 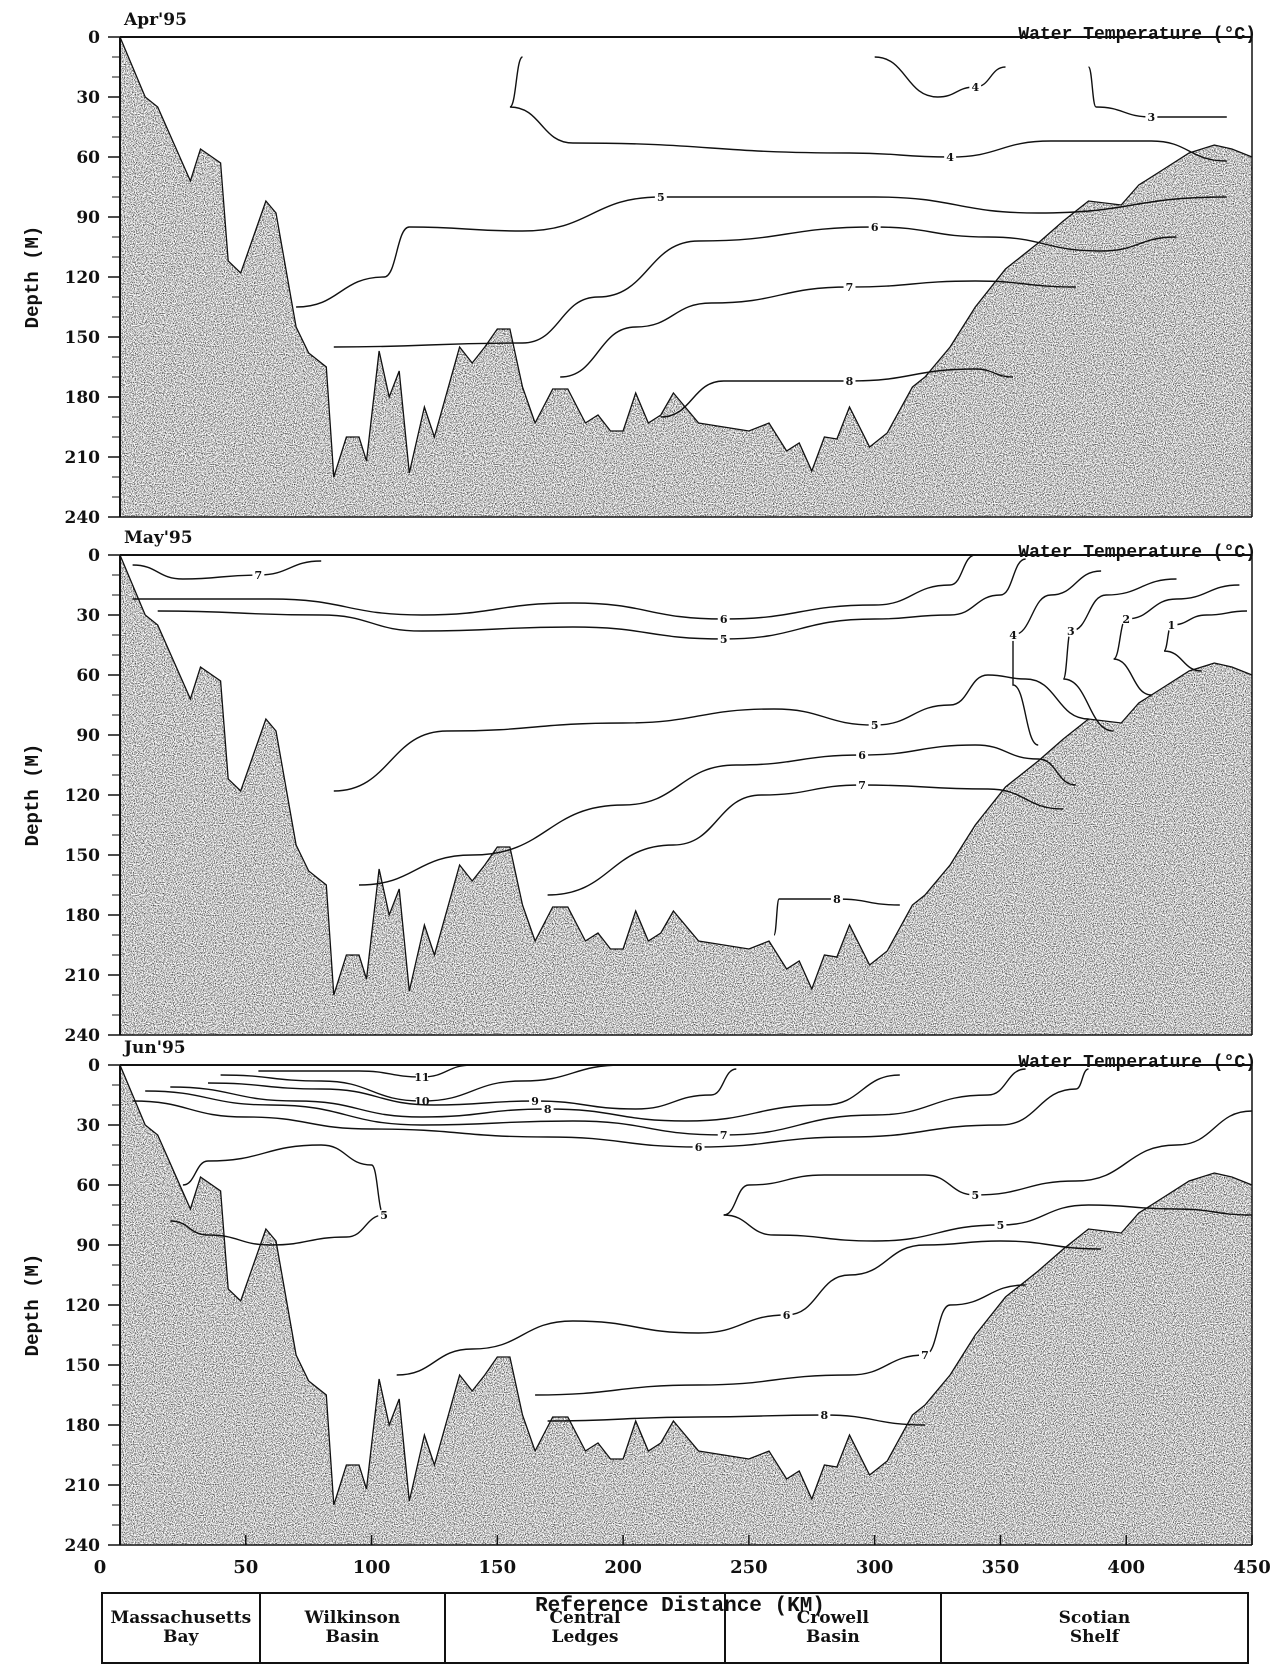 What do you see at coordinates (1252, 1567) in the screenshot?
I see `x-tick-label: 450` at bounding box center [1252, 1567].